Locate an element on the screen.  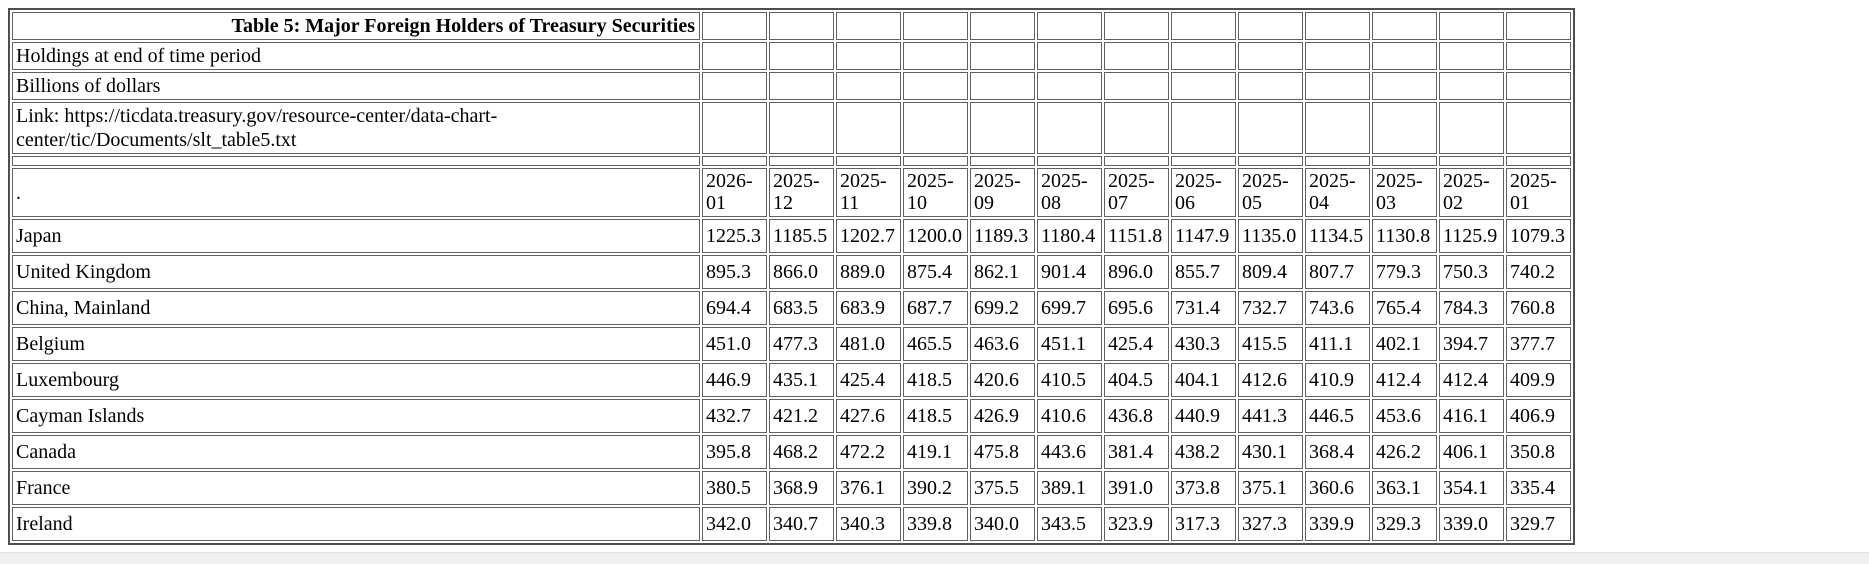
value-cell: 453.6 is located at coordinates (1404, 416).